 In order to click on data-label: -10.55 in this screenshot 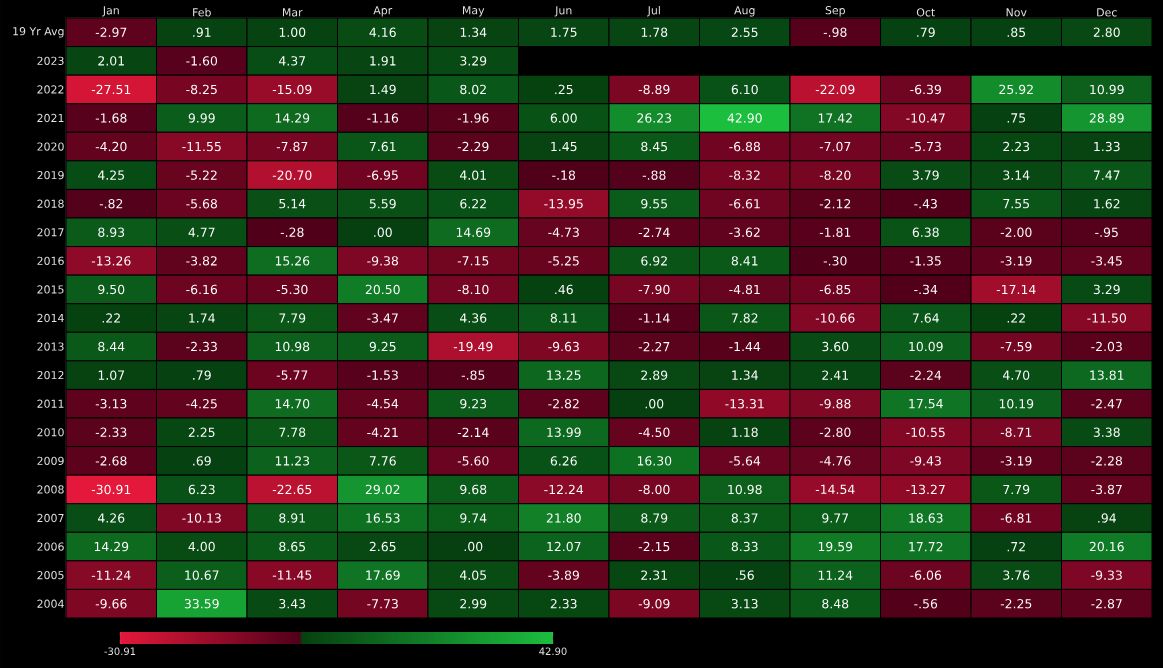, I will do `click(925, 432)`.